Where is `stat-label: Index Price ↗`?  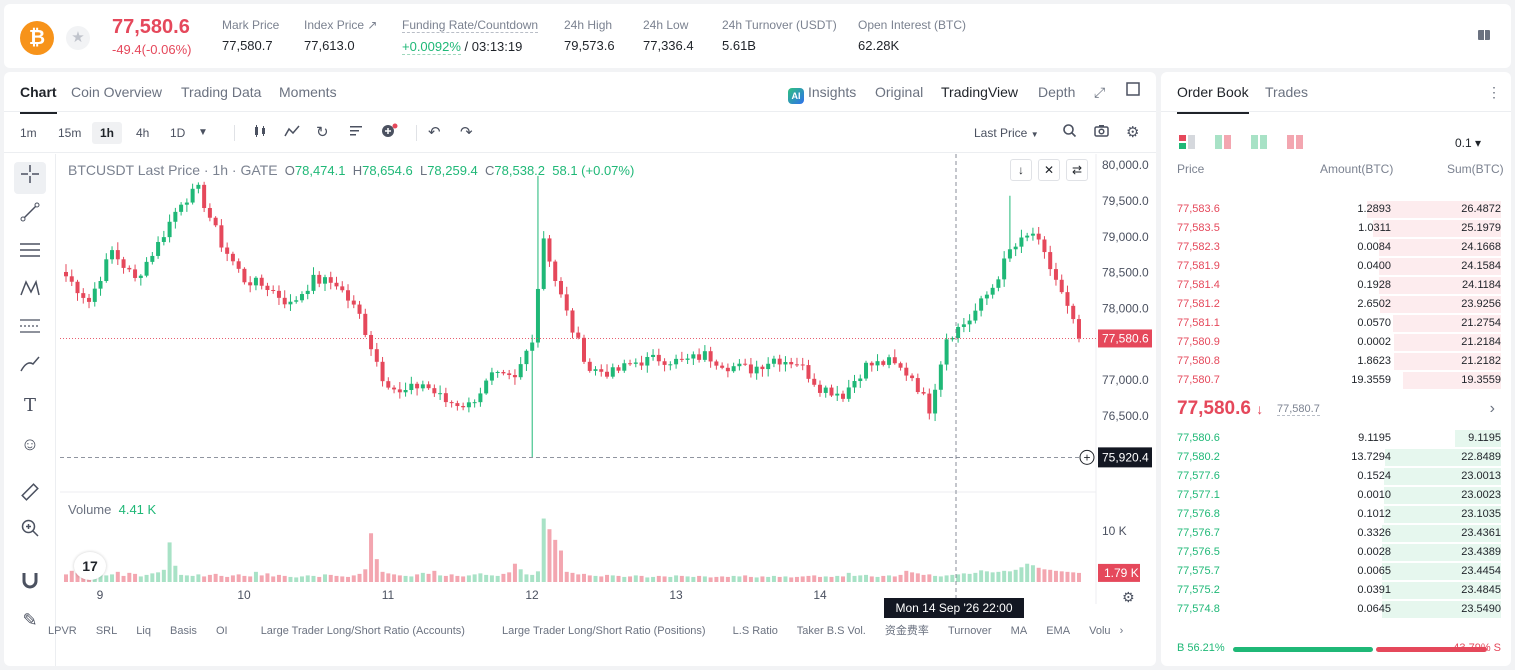
stat-label: Index Price ↗ is located at coordinates (341, 25).